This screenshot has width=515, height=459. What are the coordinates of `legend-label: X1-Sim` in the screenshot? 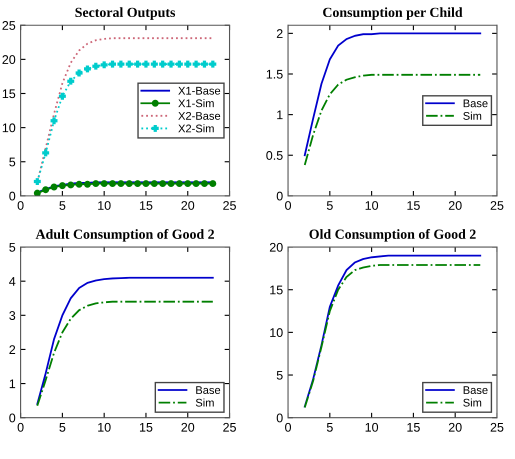 It's located at (196, 103).